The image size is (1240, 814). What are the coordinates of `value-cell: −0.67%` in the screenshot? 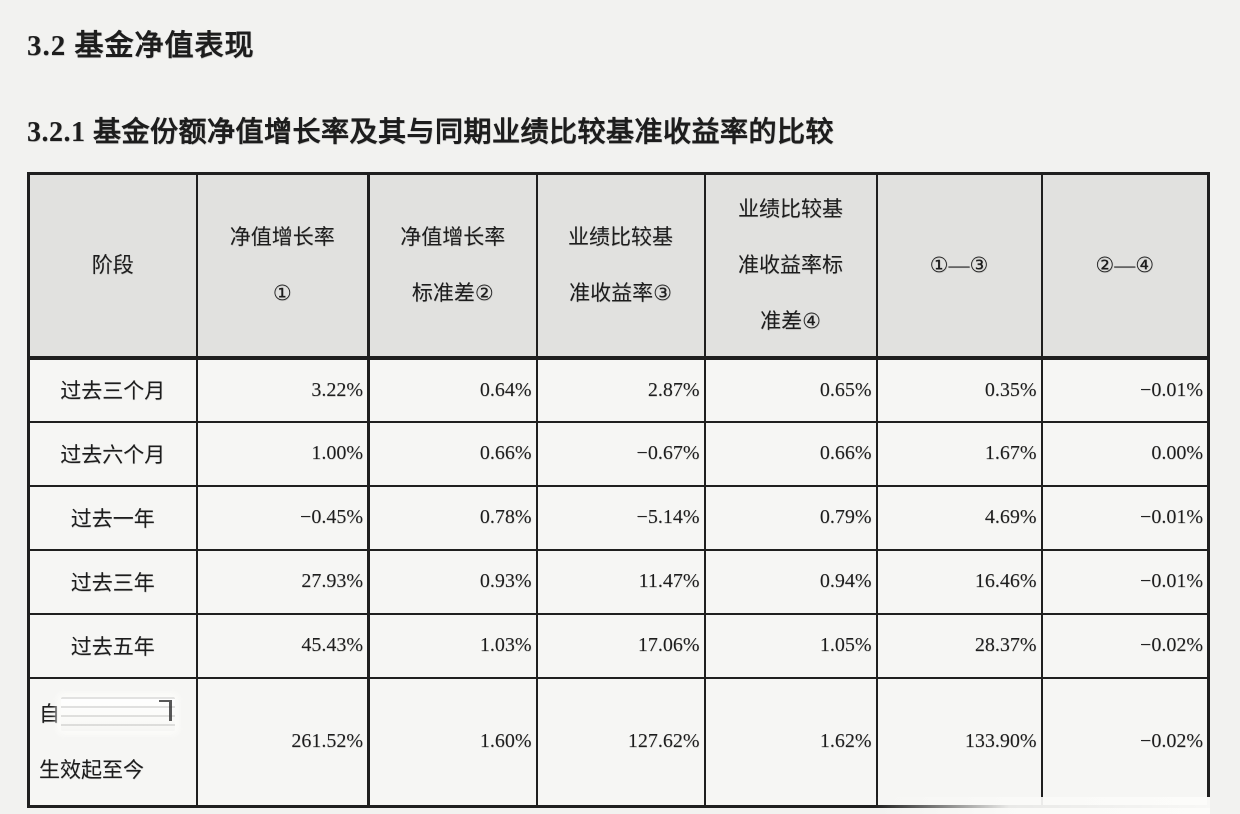 It's located at (620, 453).